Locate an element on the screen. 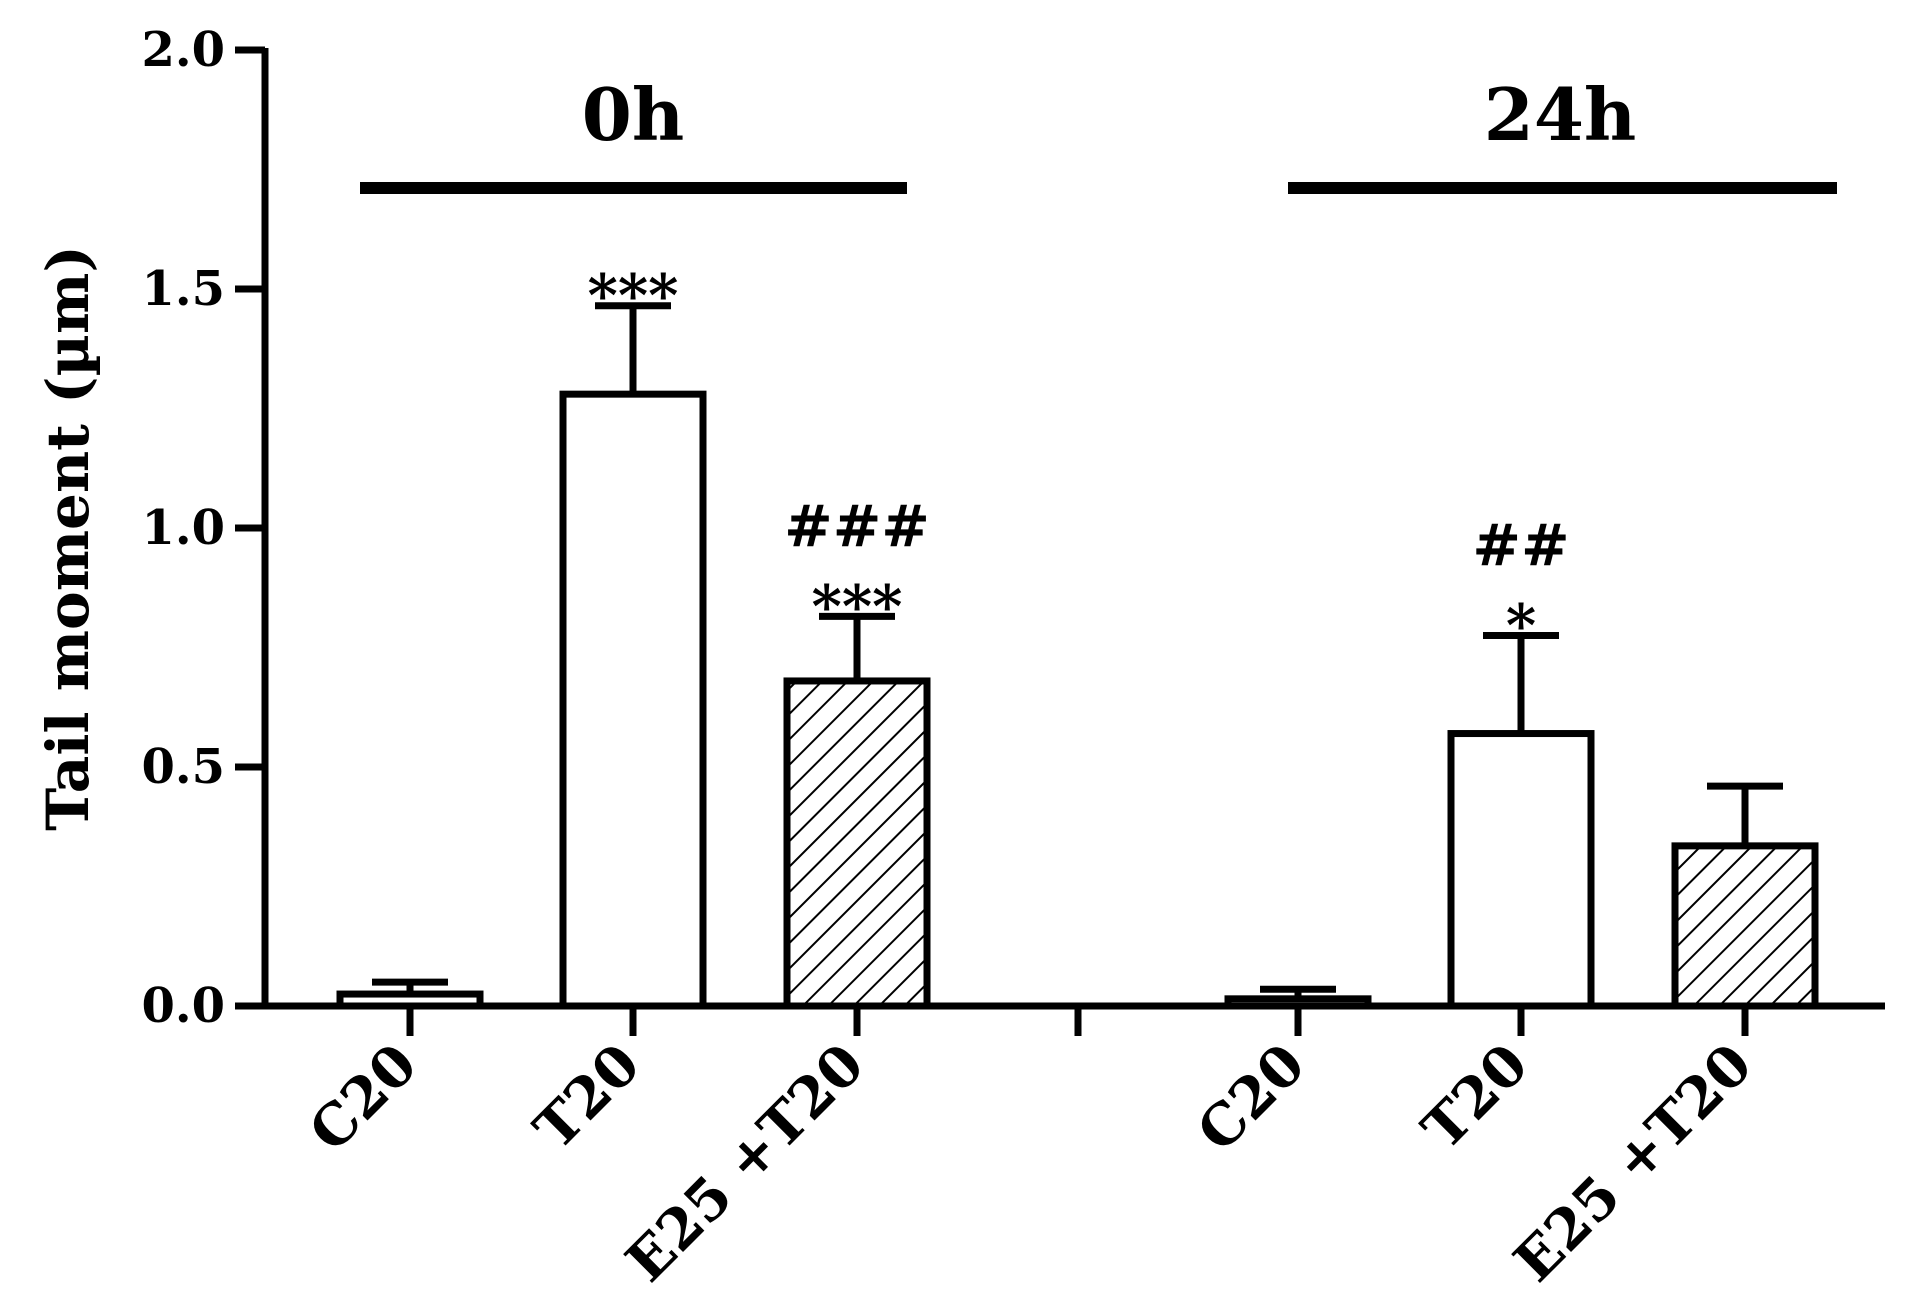 This screenshot has height=1316, width=1918. y-tick-label: 0.5 is located at coordinates (183, 767).